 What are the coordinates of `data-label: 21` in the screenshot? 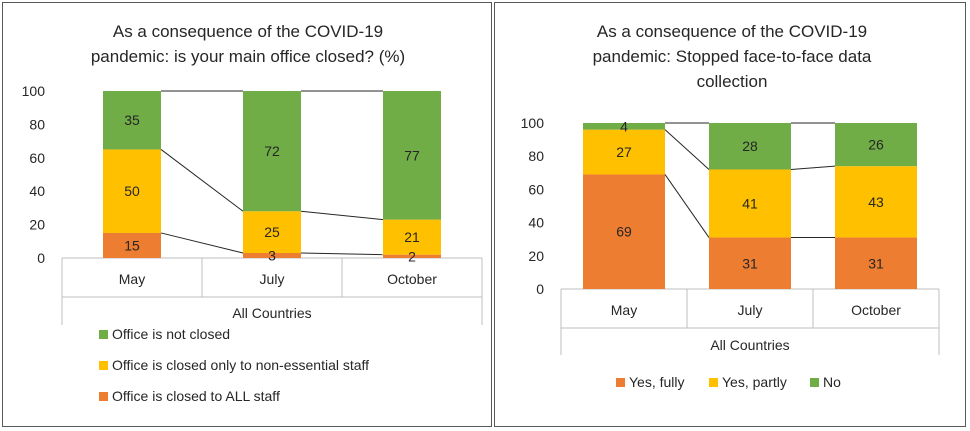 It's located at (412, 237).